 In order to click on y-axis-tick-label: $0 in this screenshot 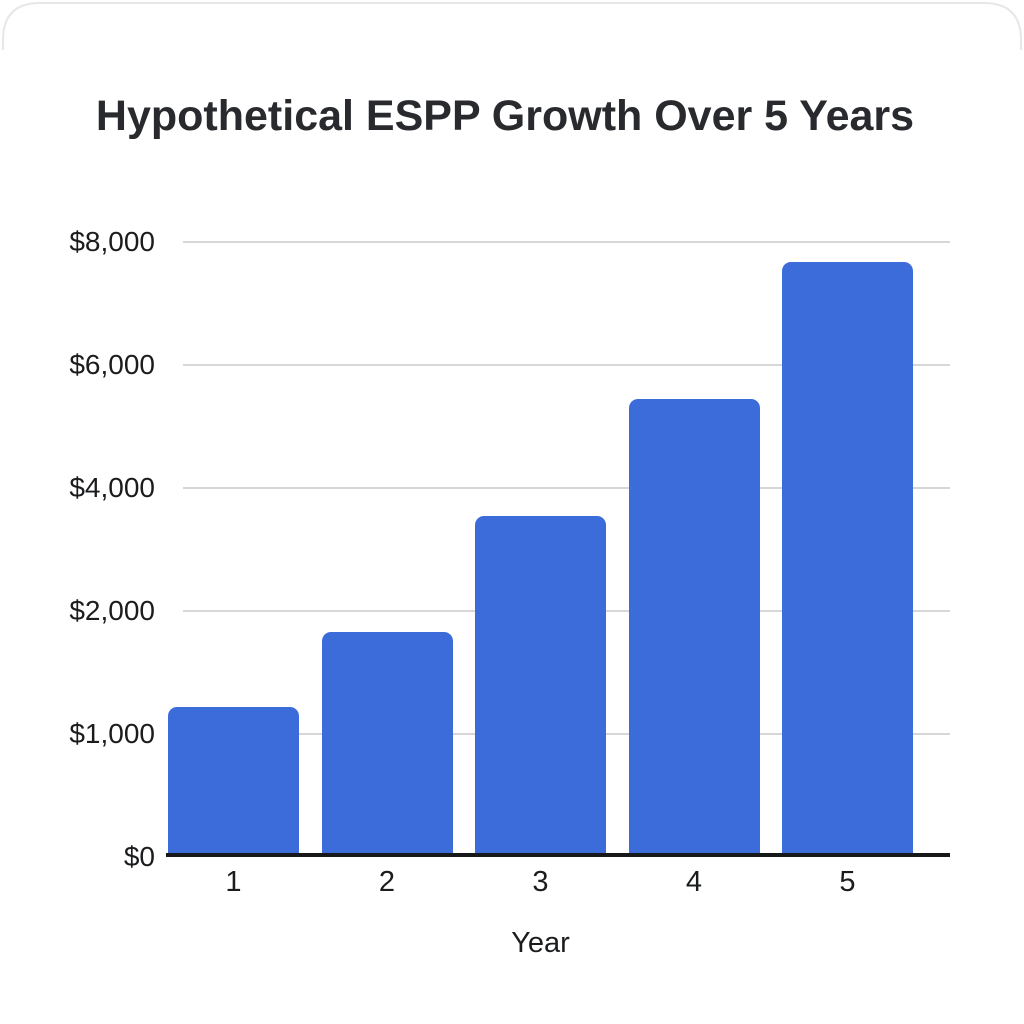, I will do `click(139, 856)`.